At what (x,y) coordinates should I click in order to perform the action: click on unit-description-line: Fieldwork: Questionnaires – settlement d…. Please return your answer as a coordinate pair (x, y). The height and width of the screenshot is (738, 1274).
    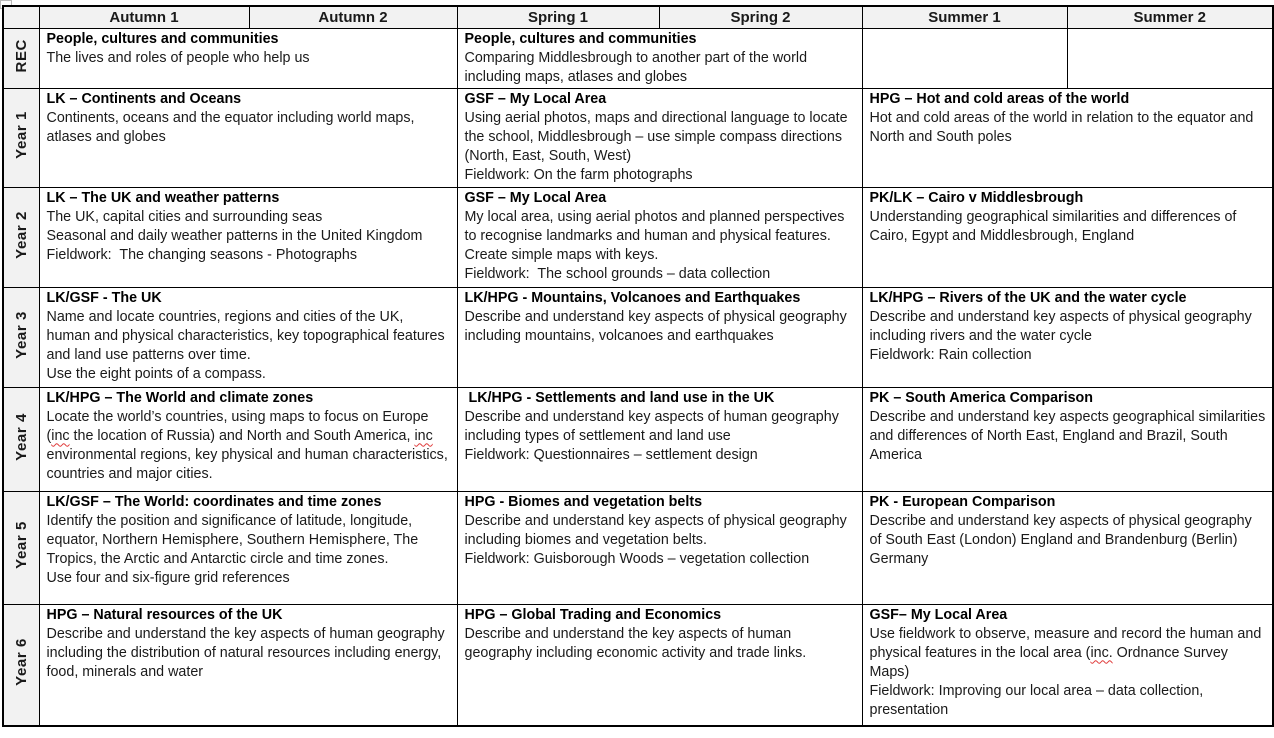
    Looking at the image, I should click on (611, 454).